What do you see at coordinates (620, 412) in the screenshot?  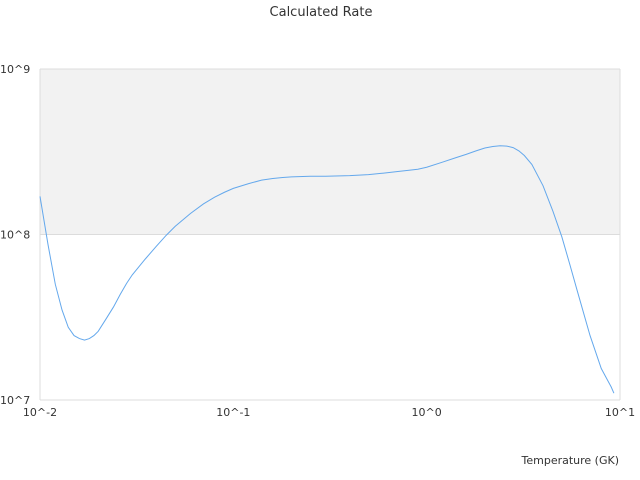 I see `x-tick-label: 10^1` at bounding box center [620, 412].